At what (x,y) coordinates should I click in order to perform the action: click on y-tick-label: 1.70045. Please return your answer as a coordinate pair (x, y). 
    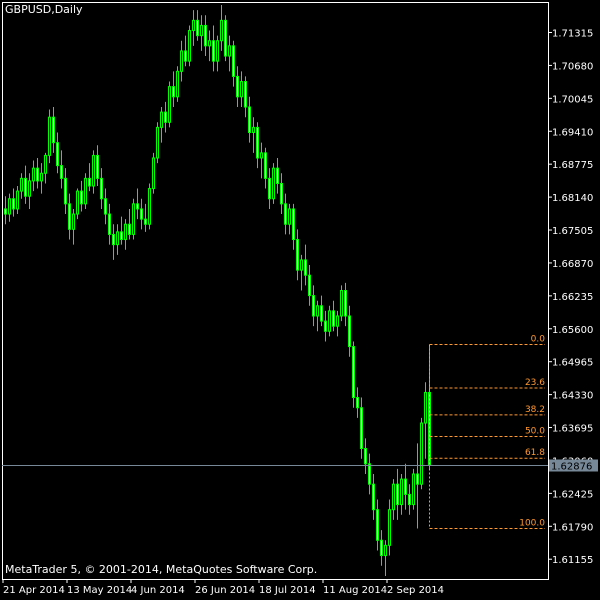
    Looking at the image, I should click on (572, 99).